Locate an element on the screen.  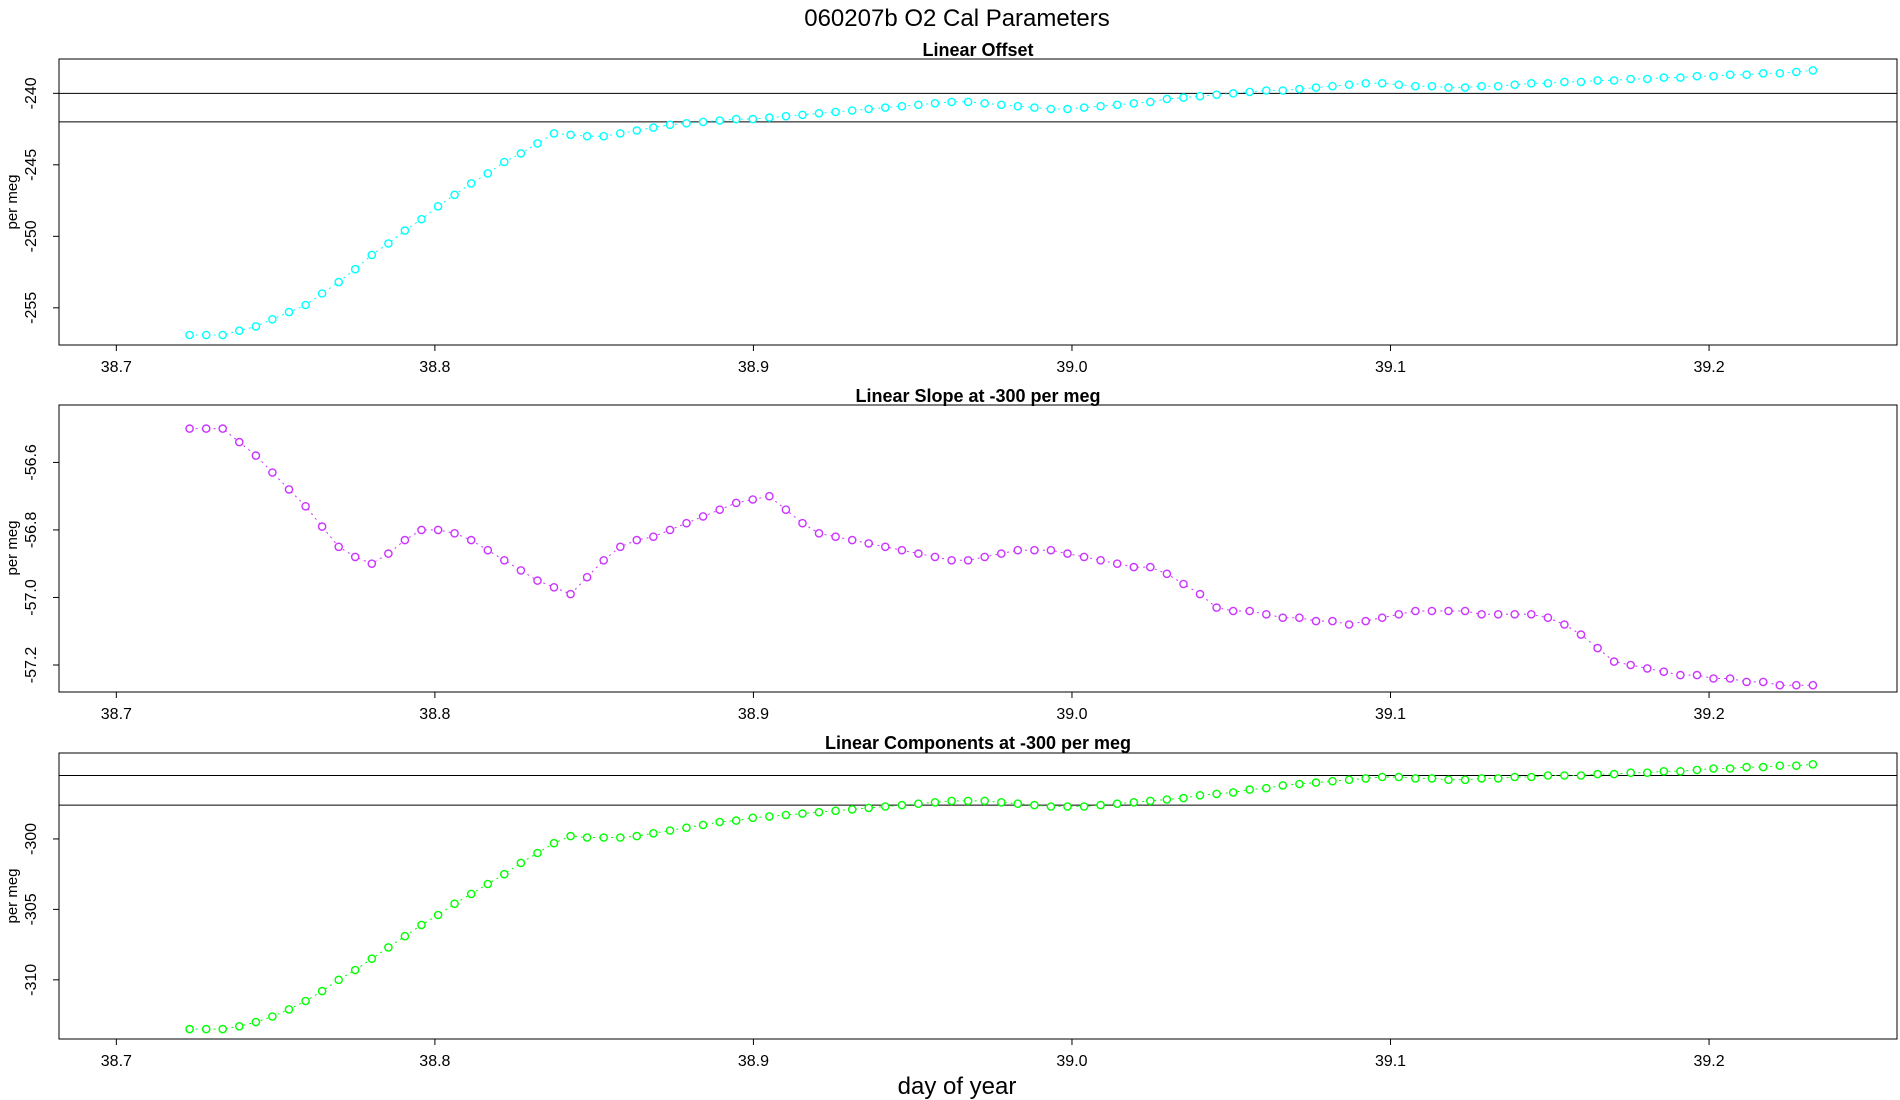
y-axis-label-linear-components: per meg is located at coordinates (12, 895).